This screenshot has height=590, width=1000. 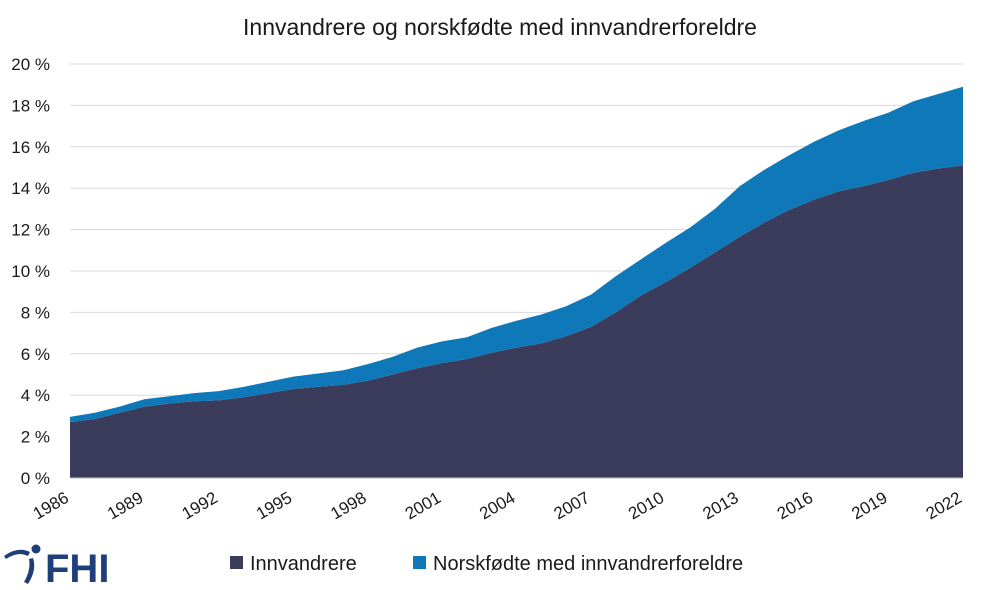 What do you see at coordinates (125, 505) in the screenshot?
I see `x-tick-label: 1989` at bounding box center [125, 505].